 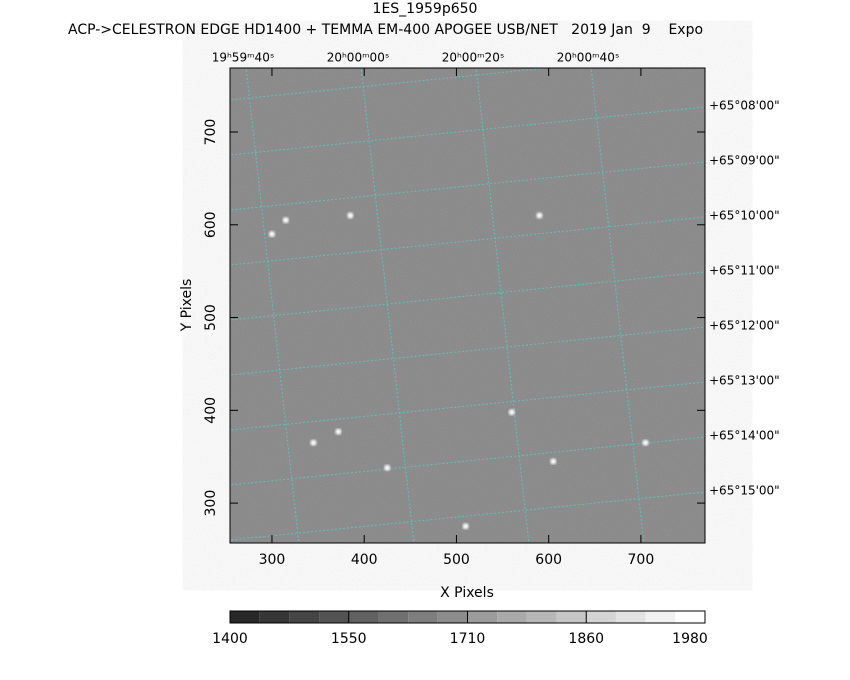 What do you see at coordinates (744, 436) in the screenshot?
I see `dec-label: +65°14'00"` at bounding box center [744, 436].